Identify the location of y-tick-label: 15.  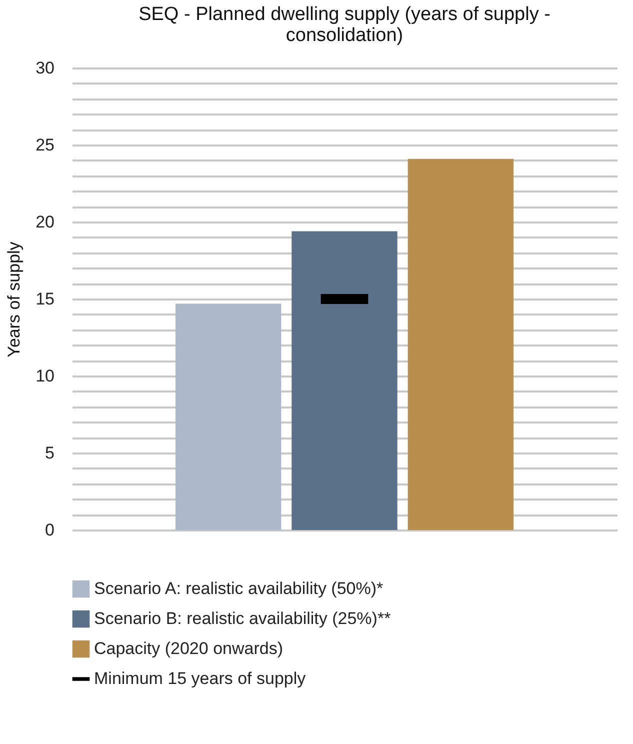
(45, 299).